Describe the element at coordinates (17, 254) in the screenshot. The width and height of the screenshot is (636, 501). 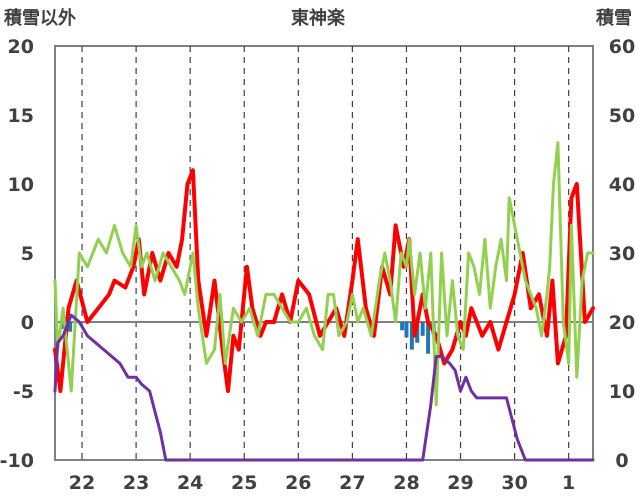
I see `left-axis-ticks: -10 -5 0 5 10 15 20` at that location.